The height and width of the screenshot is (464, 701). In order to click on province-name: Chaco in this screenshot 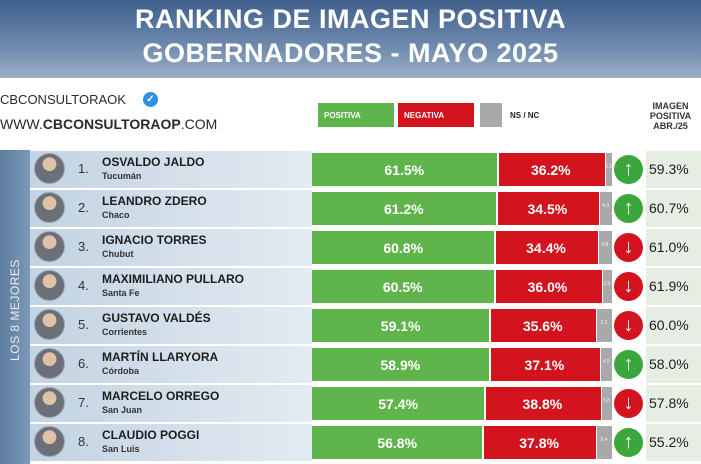, I will do `click(116, 215)`.